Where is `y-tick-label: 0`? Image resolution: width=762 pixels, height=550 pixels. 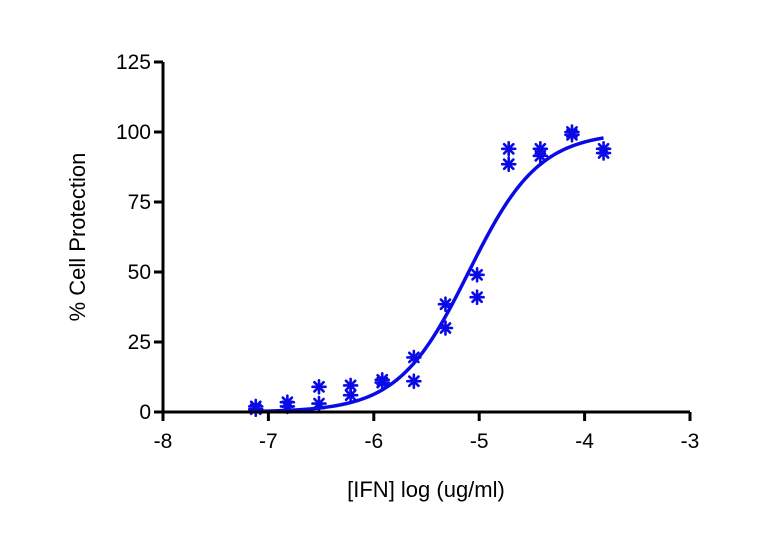
y-tick-label: 0 is located at coordinates (145, 412).